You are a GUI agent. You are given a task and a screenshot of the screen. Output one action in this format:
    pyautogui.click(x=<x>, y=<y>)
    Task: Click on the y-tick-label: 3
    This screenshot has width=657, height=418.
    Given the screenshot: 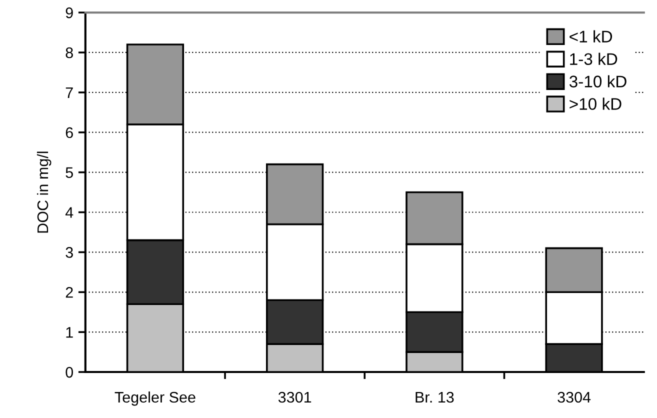 What is the action you would take?
    pyautogui.click(x=69, y=252)
    